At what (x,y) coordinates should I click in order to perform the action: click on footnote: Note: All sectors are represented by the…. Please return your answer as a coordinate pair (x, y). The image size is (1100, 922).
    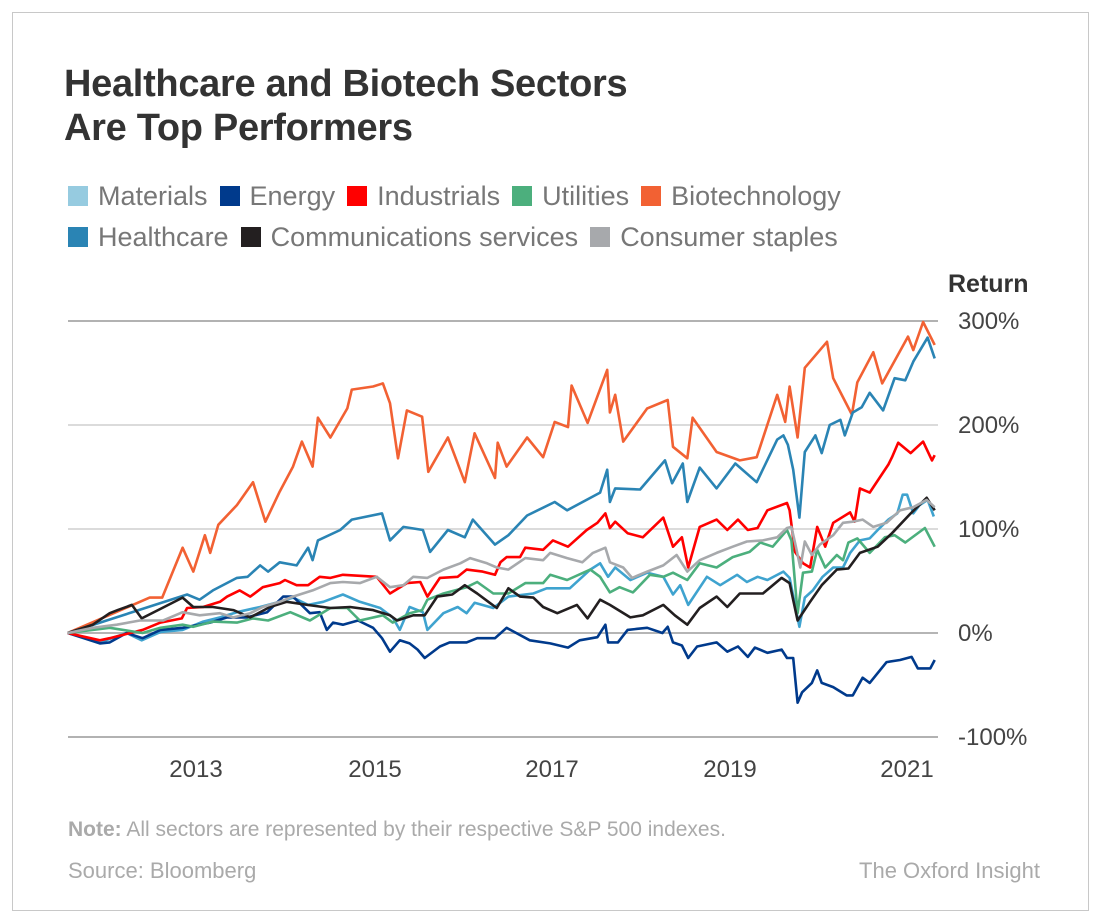
    Looking at the image, I should click on (397, 830).